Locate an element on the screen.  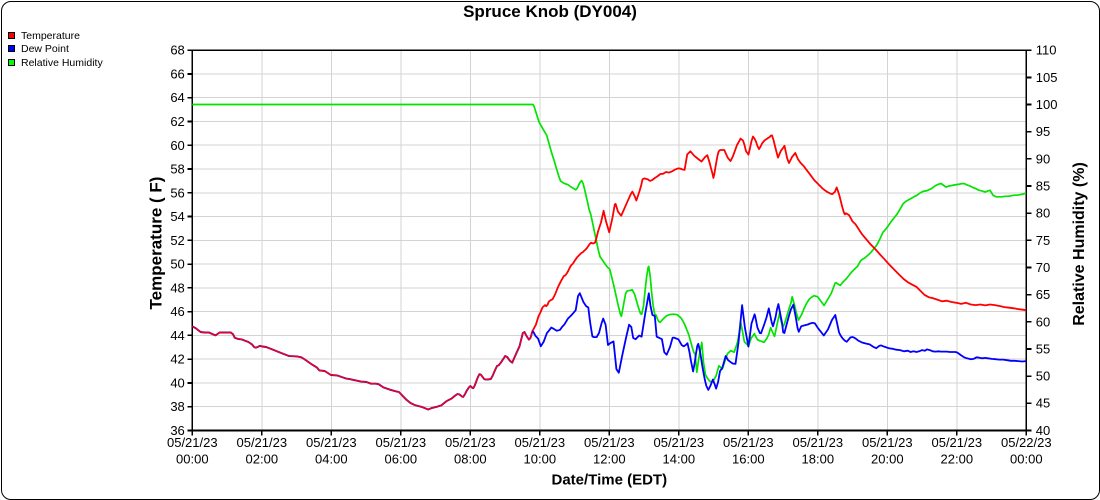
svg-text: 12:00 is located at coordinates (609, 458).